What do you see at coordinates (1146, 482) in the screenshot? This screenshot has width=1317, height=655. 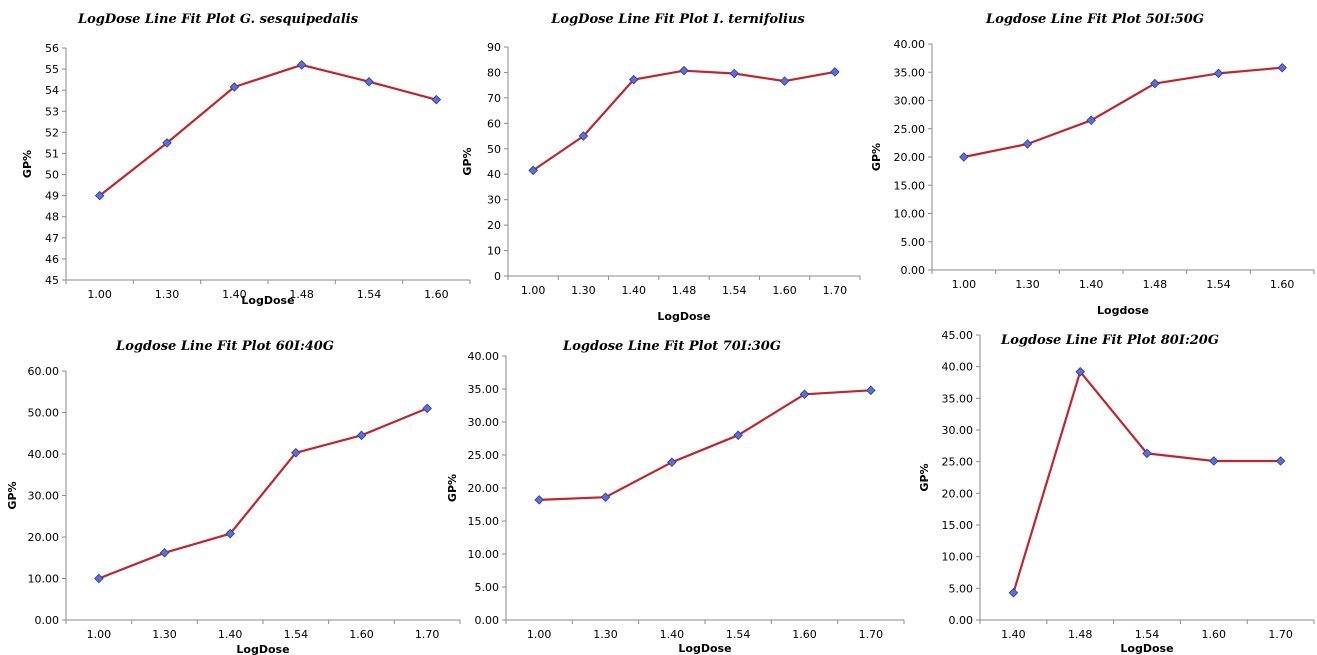 I see `chart-6-series-line` at bounding box center [1146, 482].